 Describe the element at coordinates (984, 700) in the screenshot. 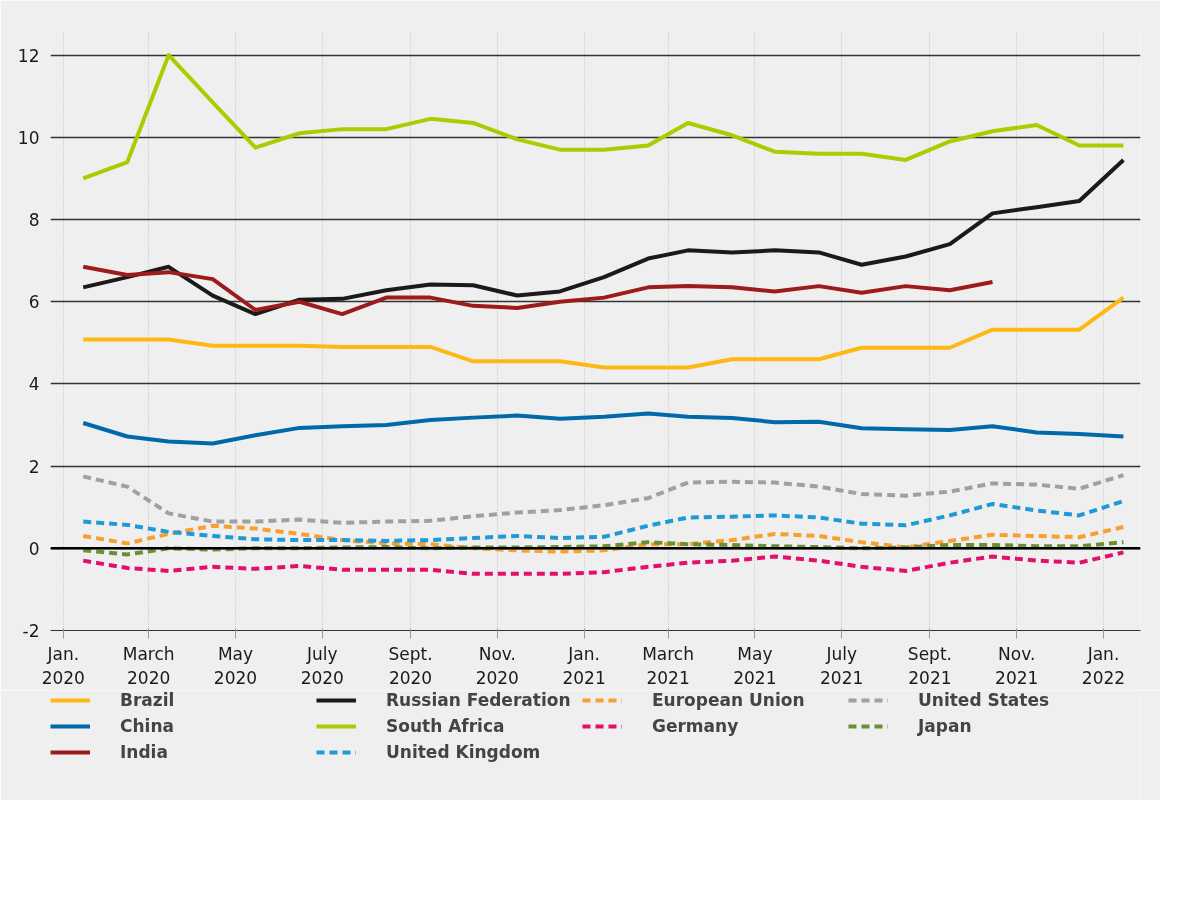

I see `legend-label: United States` at that location.